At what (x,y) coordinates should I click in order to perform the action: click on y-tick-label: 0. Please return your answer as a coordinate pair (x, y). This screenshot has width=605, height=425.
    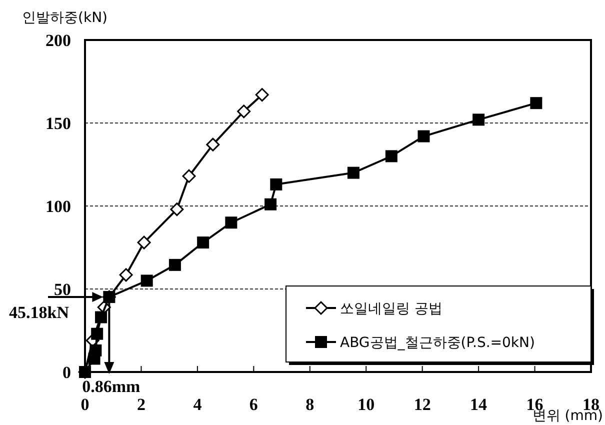
    Looking at the image, I should click on (66, 372).